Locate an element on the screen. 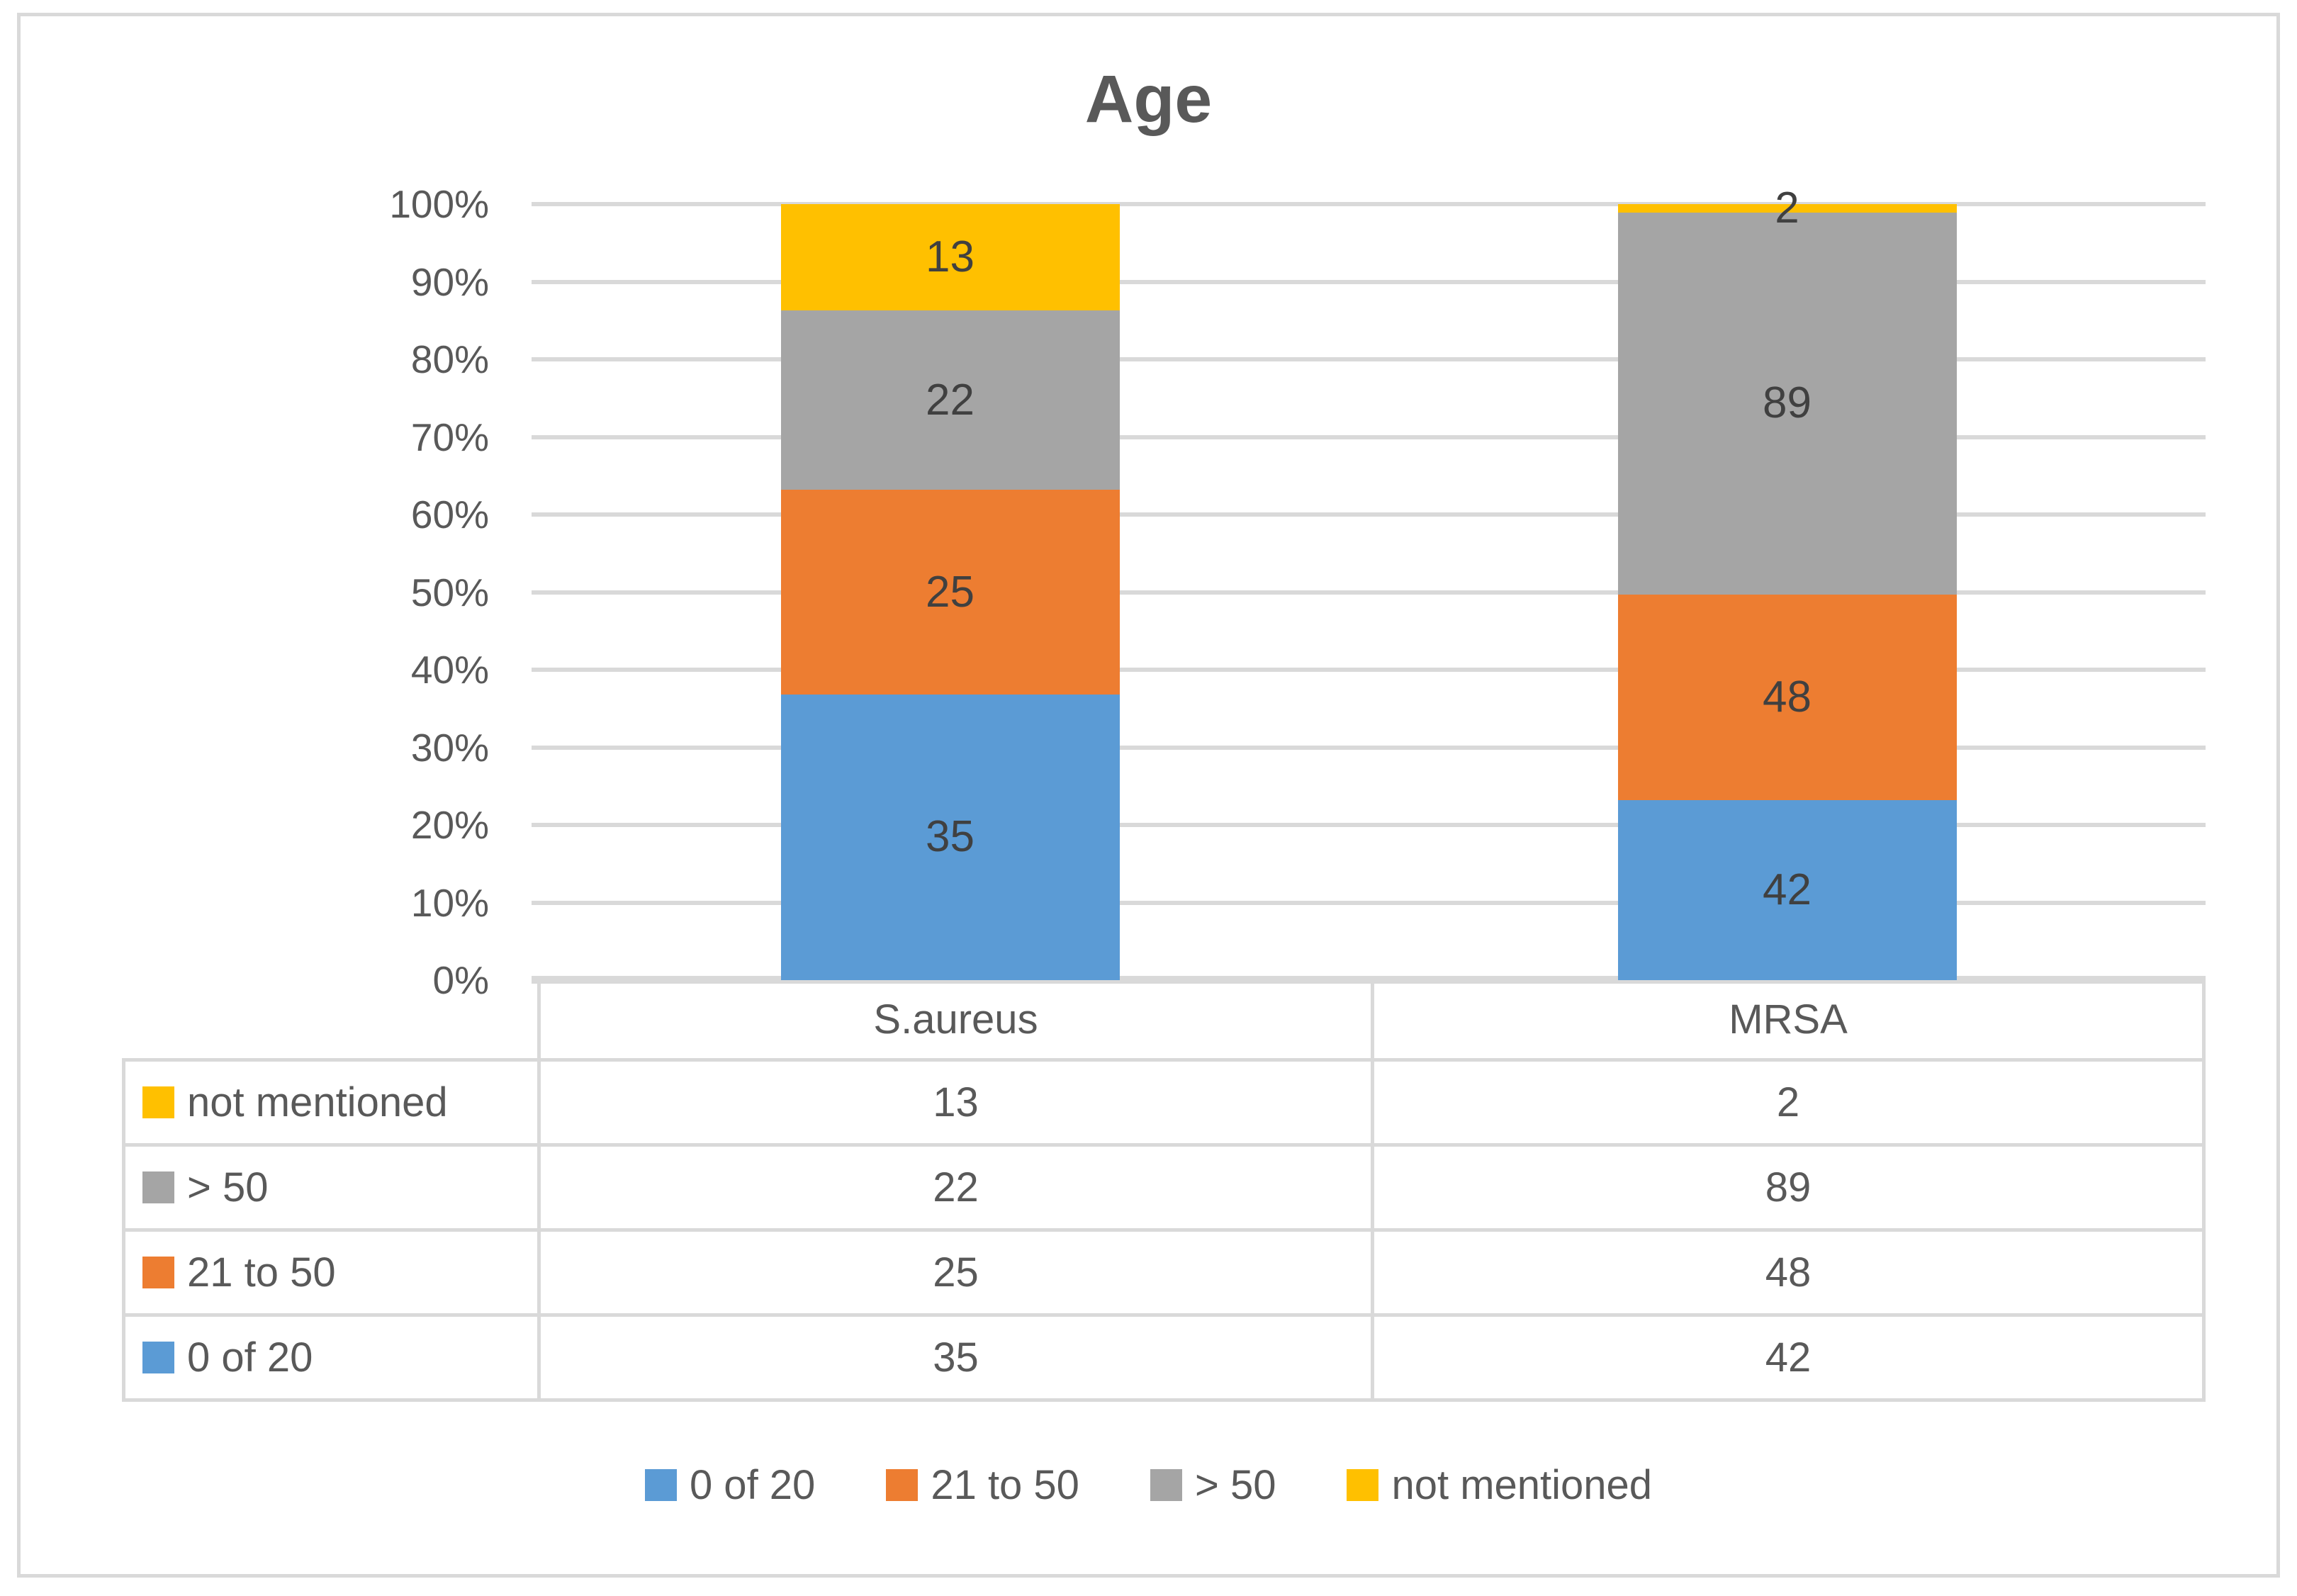 This screenshot has width=2297, height=1596. y-tick-label-10: 10% is located at coordinates (450, 903).